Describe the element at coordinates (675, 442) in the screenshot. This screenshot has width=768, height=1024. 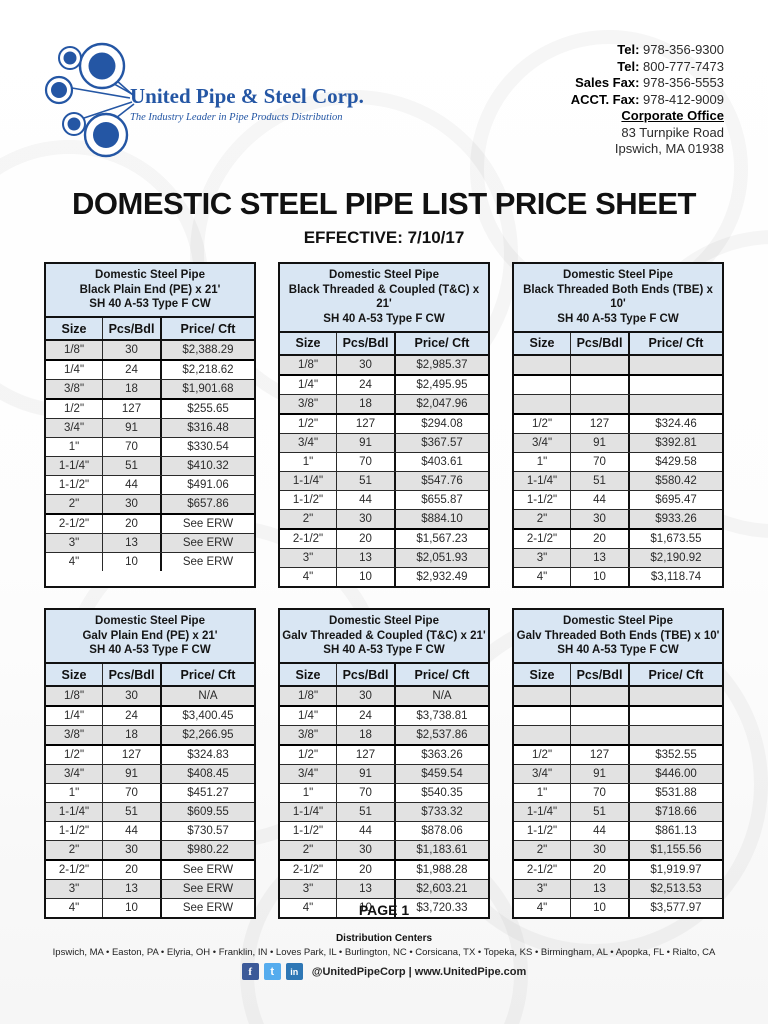
I see `cell-price: $392.81` at that location.